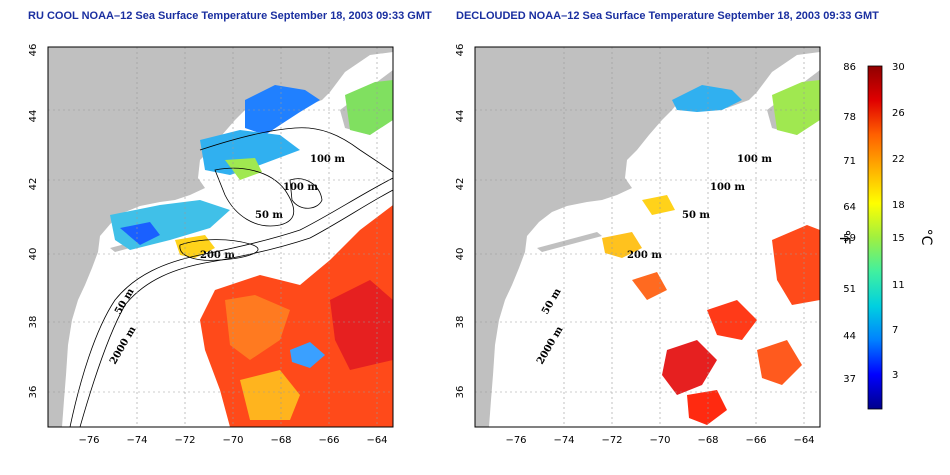 Image resolution: width=950 pixels, height=475 pixels. What do you see at coordinates (849, 67) in the screenshot?
I see `fahrenheit-tick: 86` at bounding box center [849, 67].